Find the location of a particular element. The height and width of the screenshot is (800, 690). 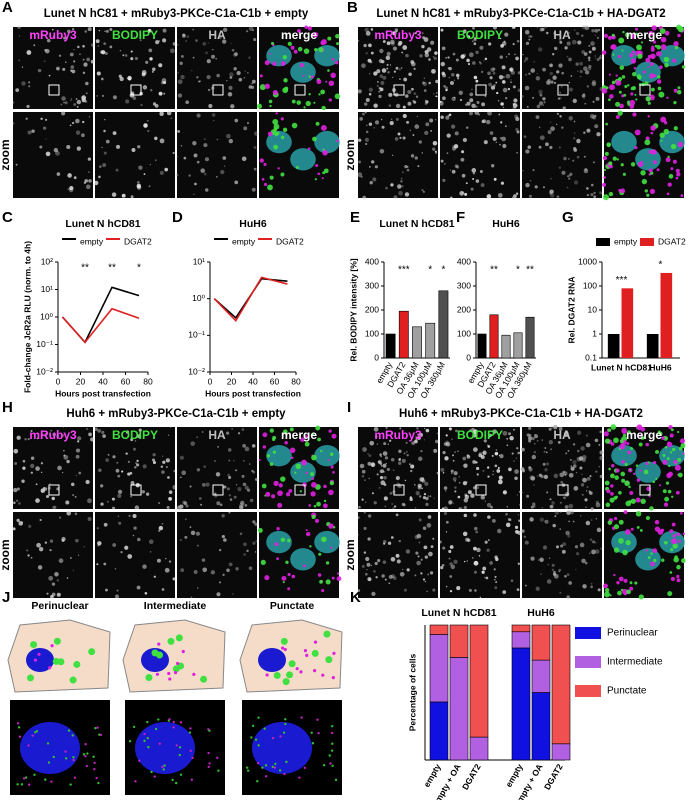

y-axis-label: Rel. BODIPY intensity [%] is located at coordinates (353, 309).